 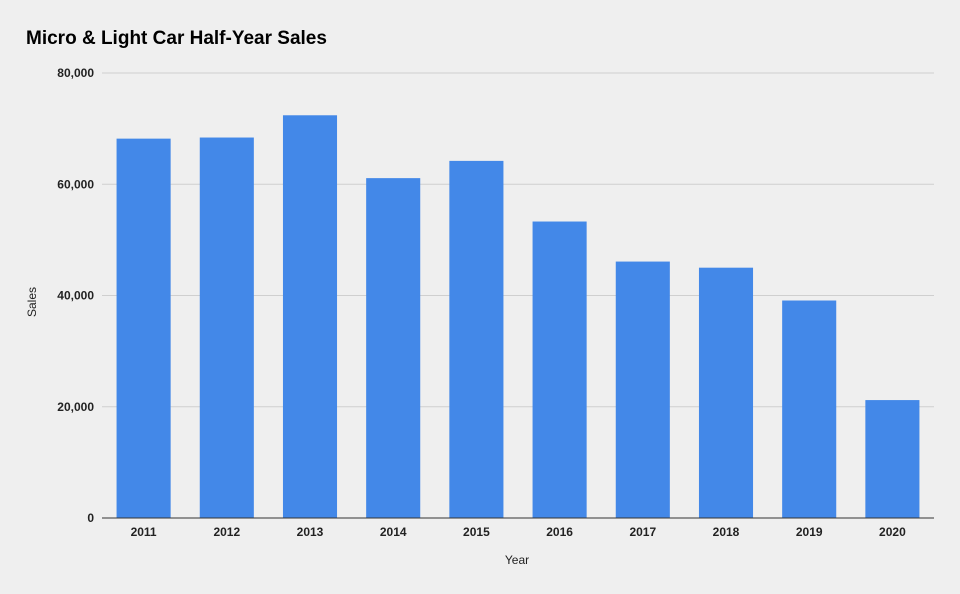 What do you see at coordinates (809, 409) in the screenshot?
I see `bar-2019` at bounding box center [809, 409].